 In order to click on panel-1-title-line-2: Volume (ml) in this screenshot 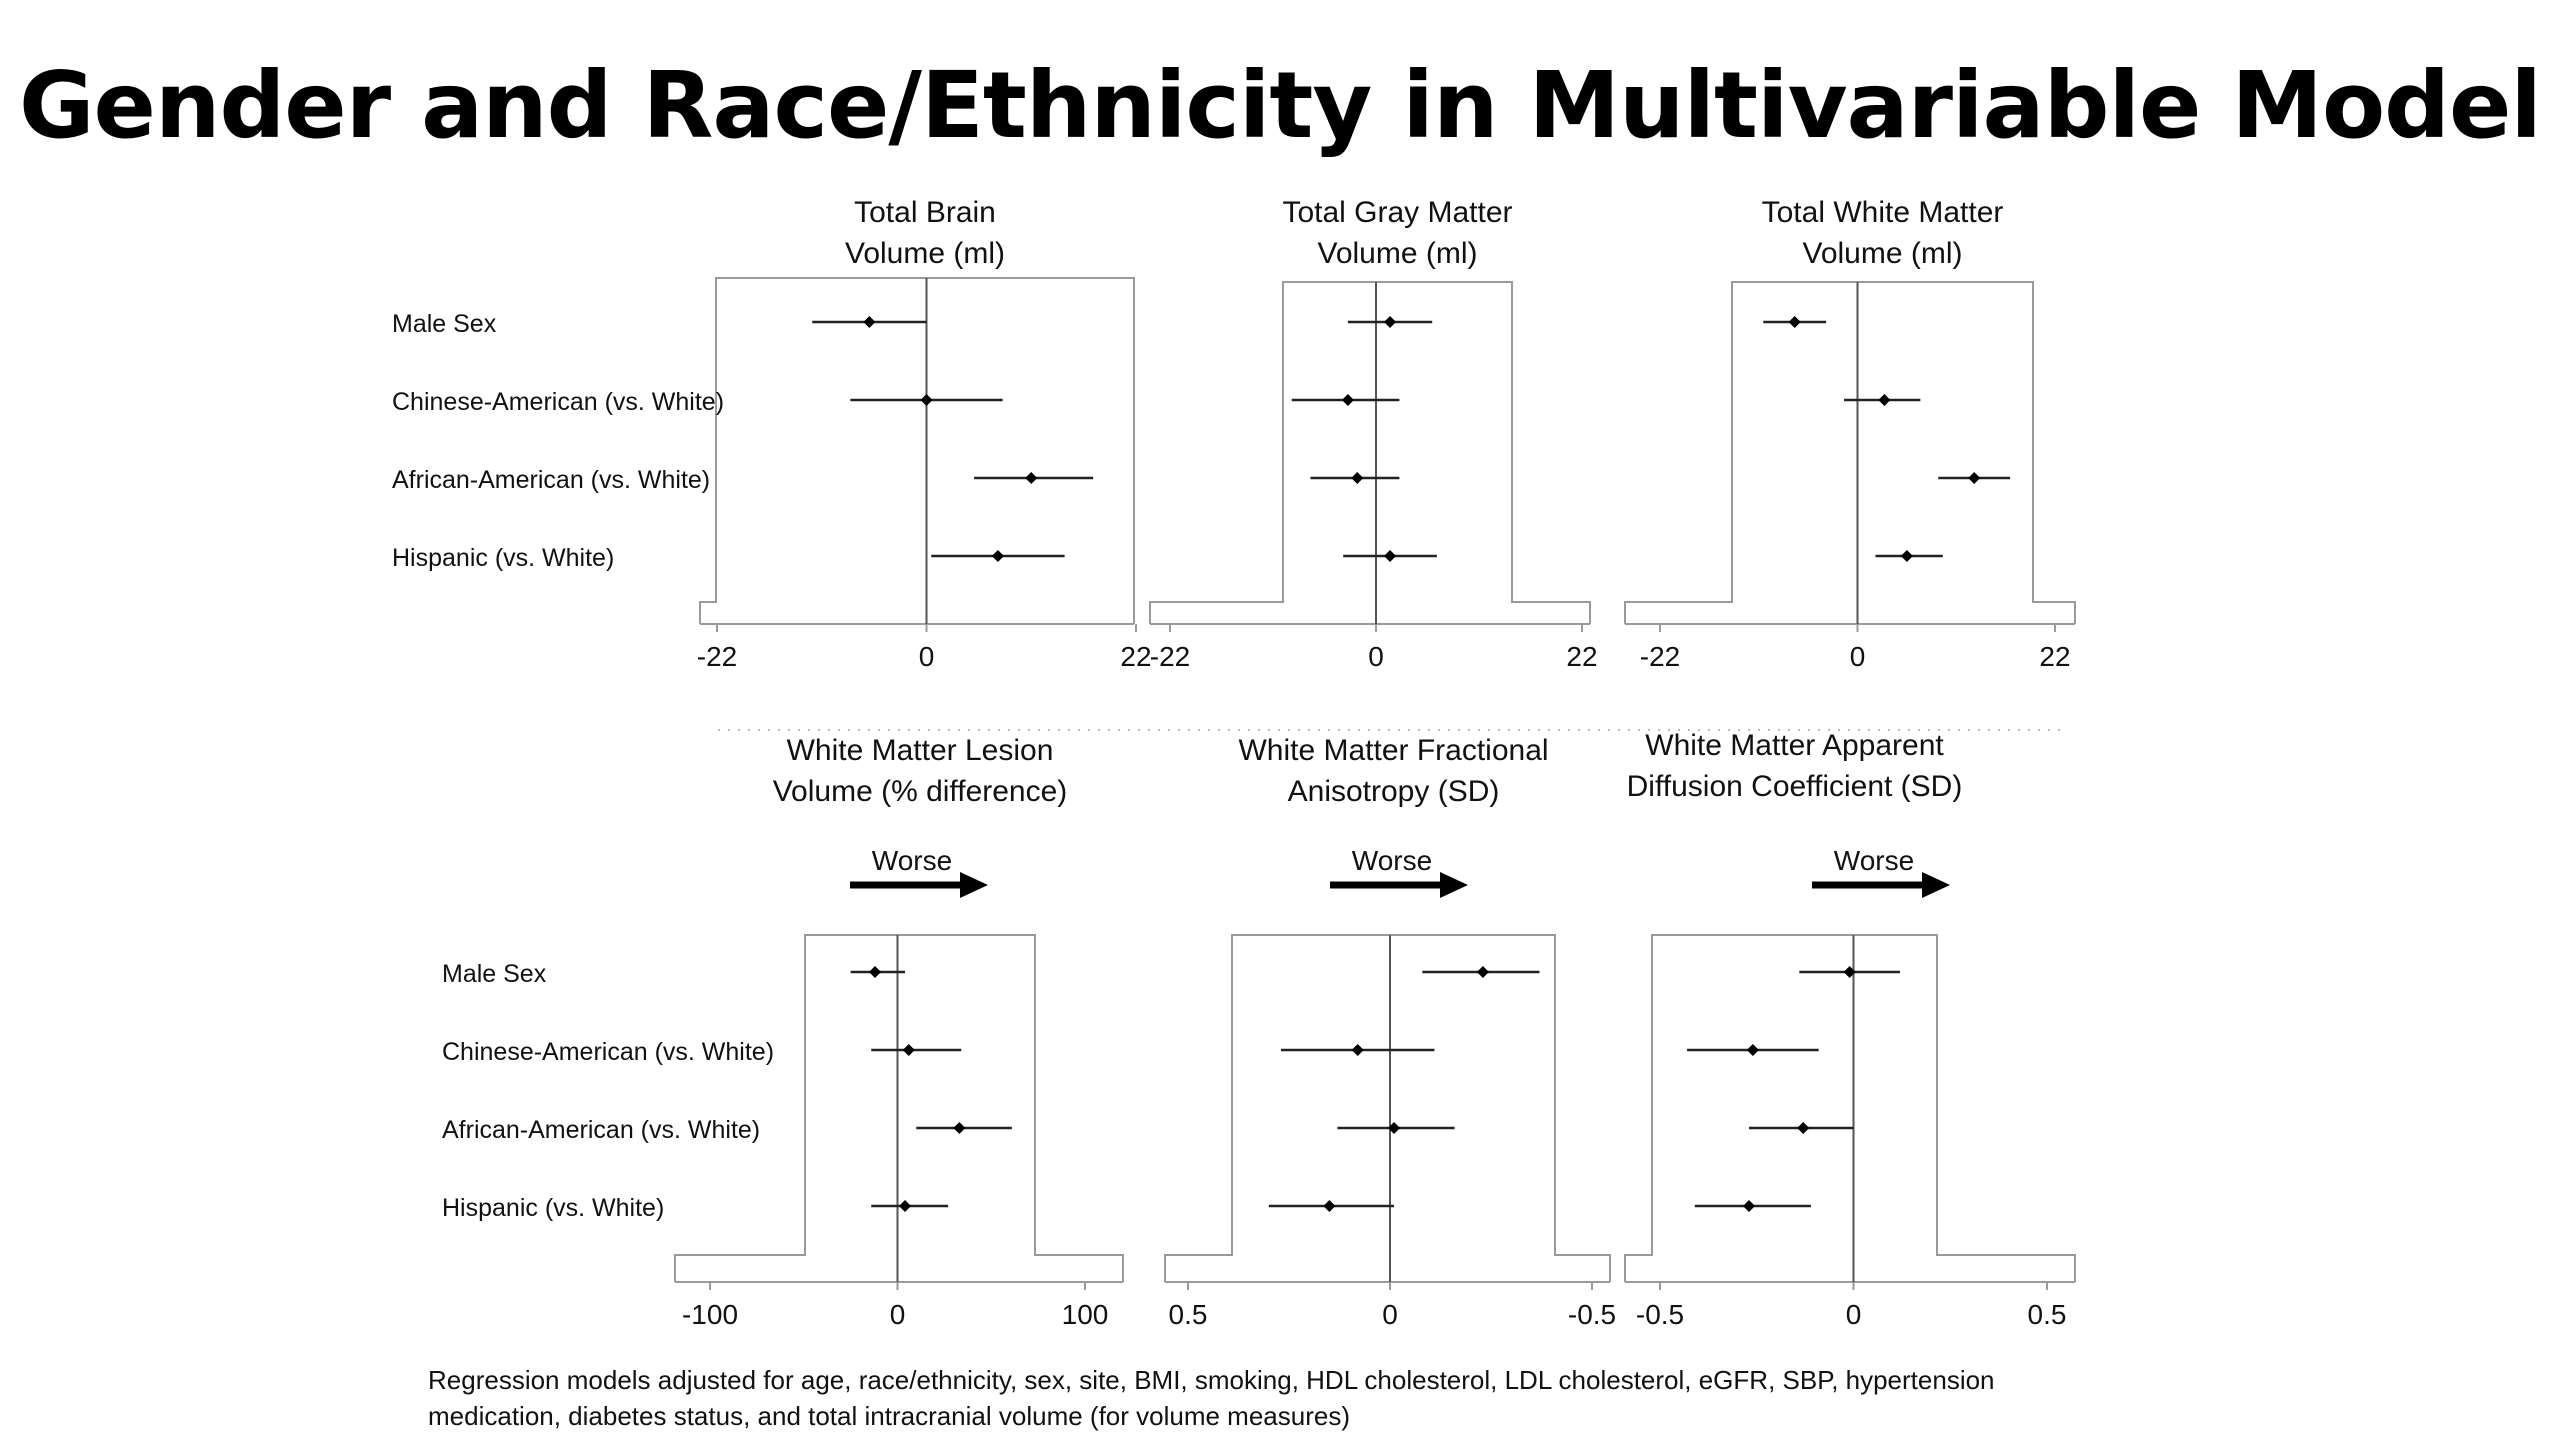, I will do `click(925, 253)`.